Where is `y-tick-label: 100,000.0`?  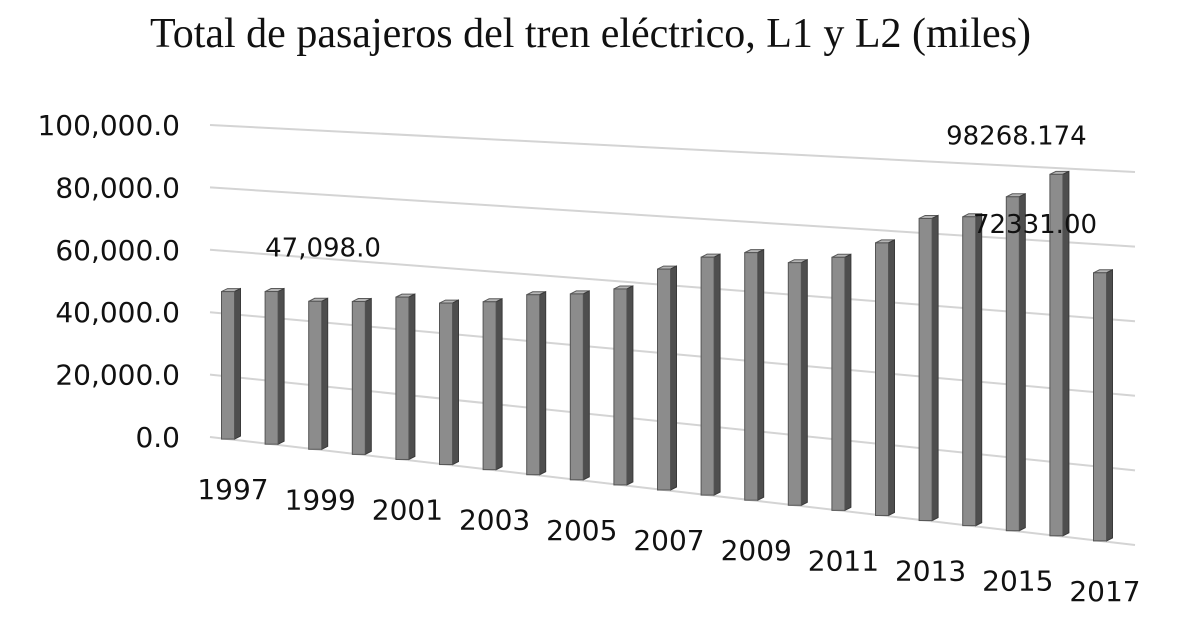
y-tick-label: 100,000.0 is located at coordinates (108, 125).